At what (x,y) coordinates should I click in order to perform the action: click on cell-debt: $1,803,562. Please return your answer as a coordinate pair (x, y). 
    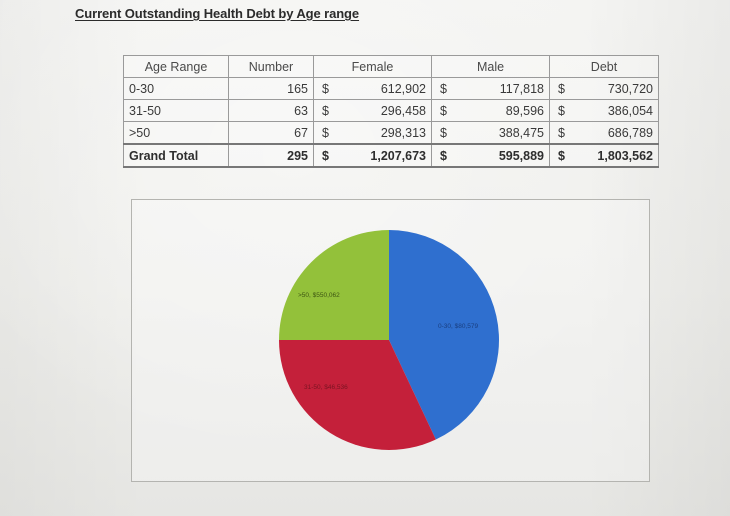
    Looking at the image, I should click on (604, 155).